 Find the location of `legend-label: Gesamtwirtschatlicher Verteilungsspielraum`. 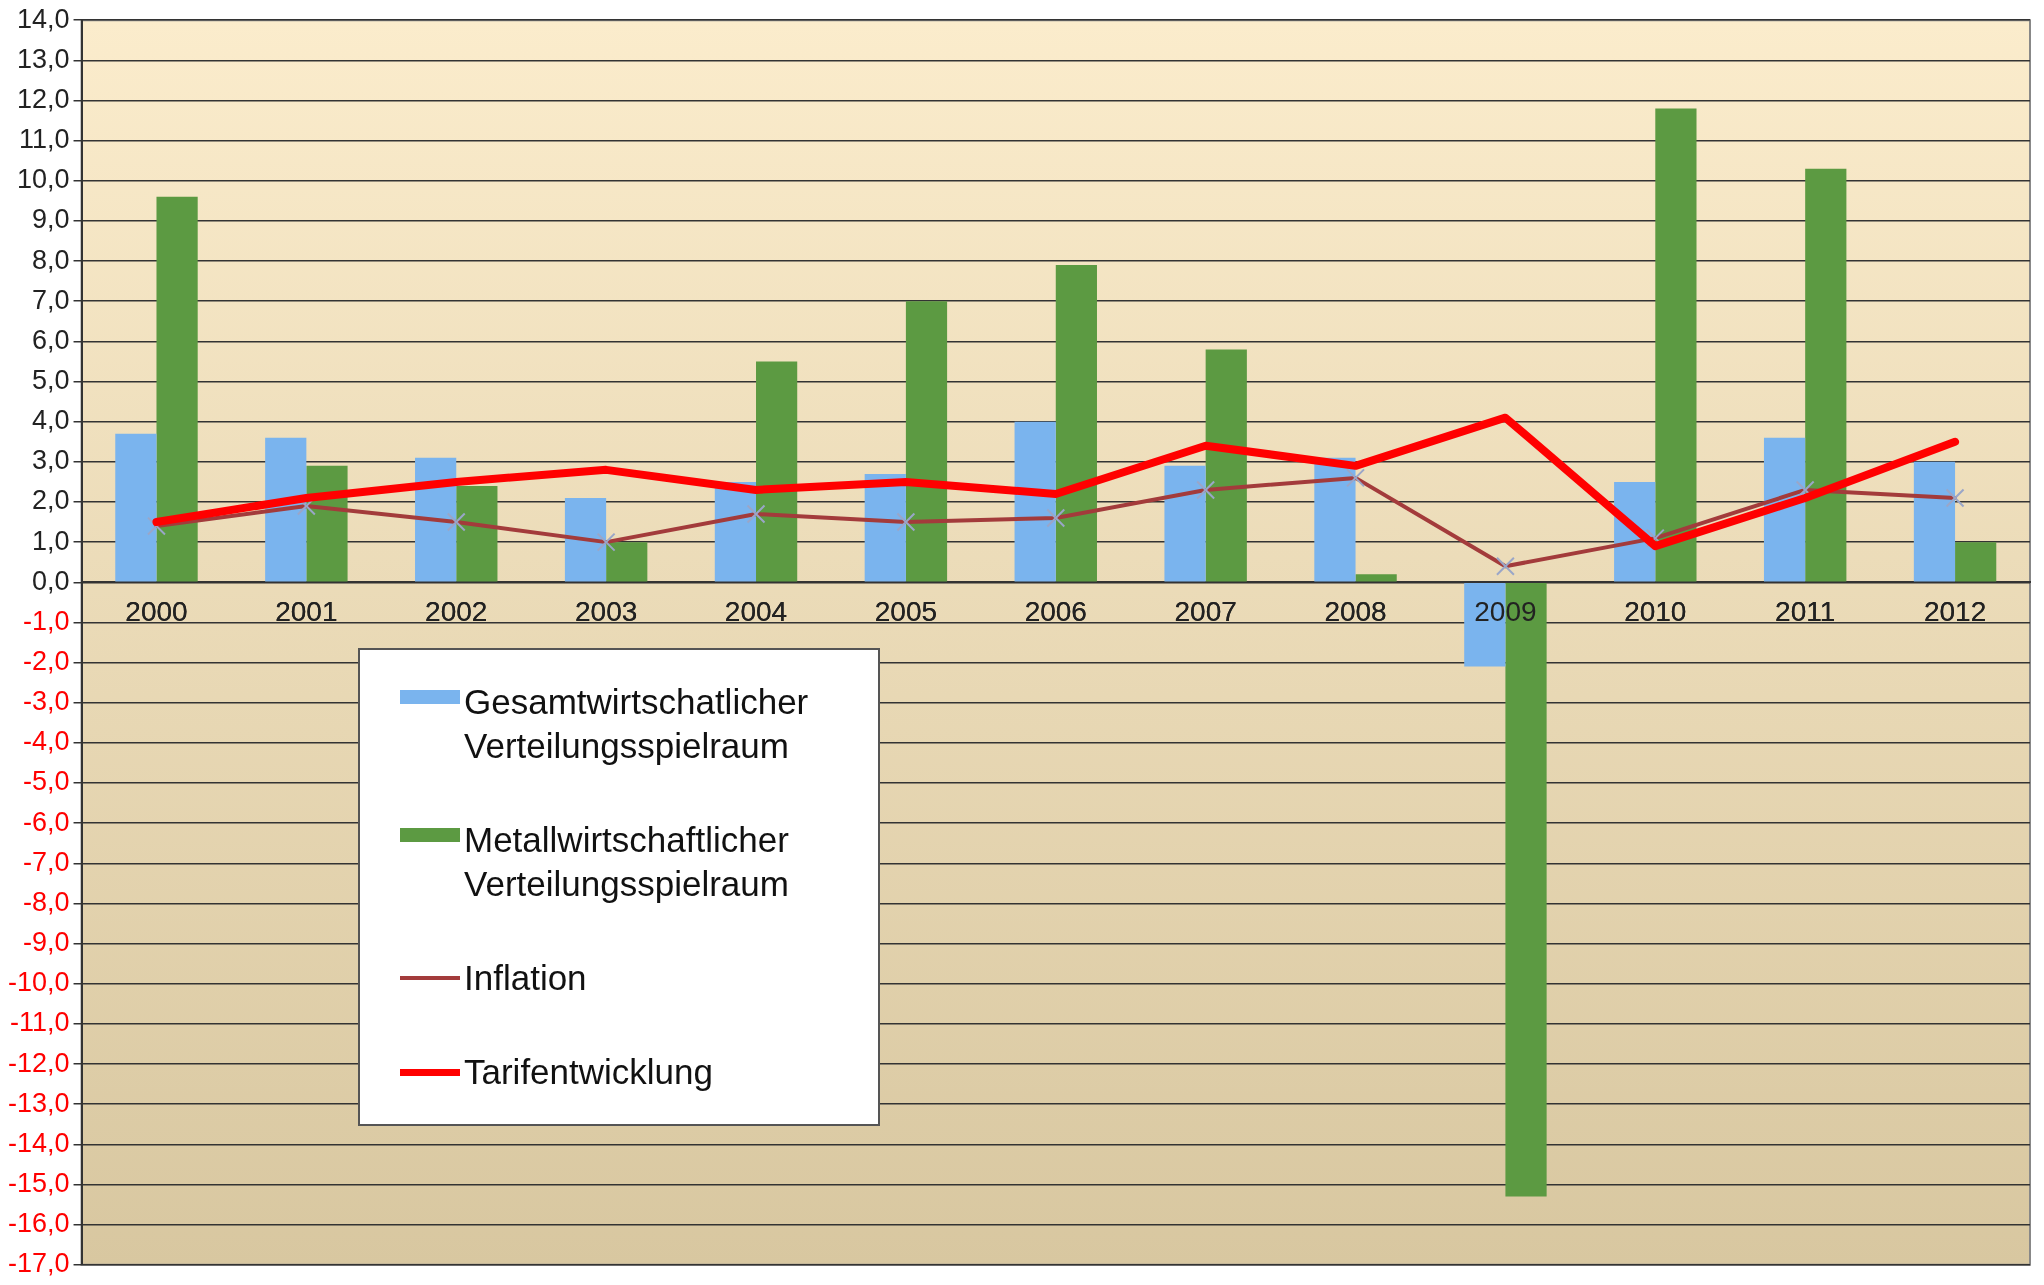

legend-label: Gesamtwirtschatlicher Verteilungsspielraum is located at coordinates (637, 724).